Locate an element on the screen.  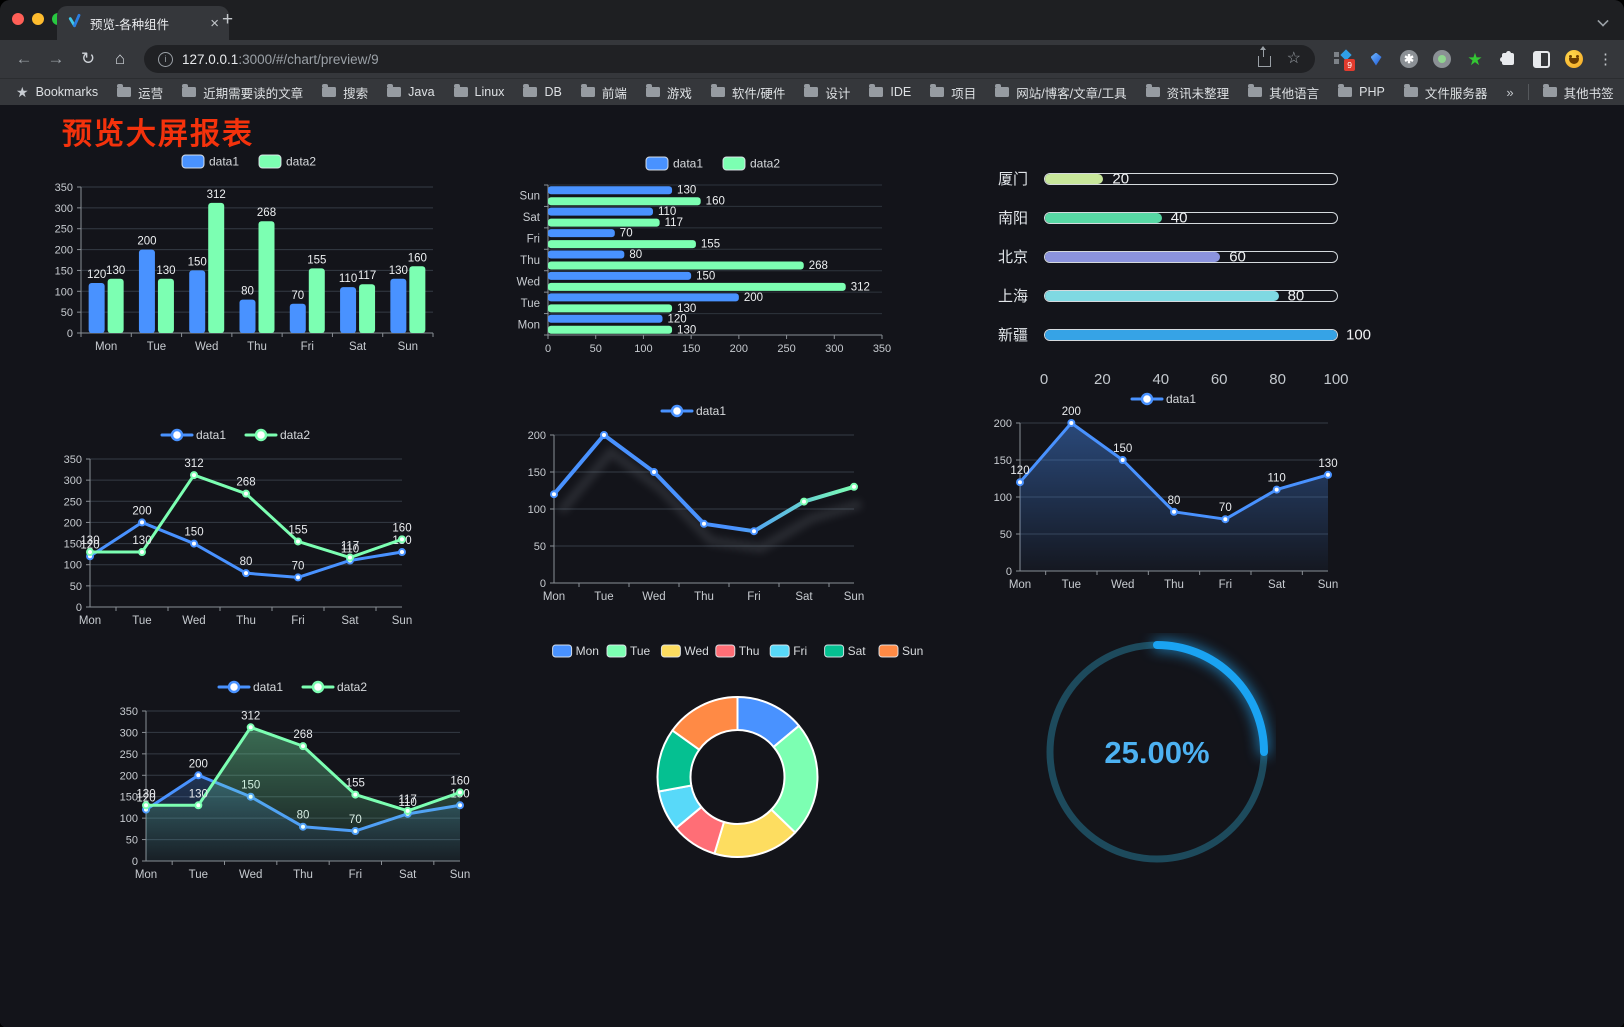
home-button: ⌂ is located at coordinates (120, 58).